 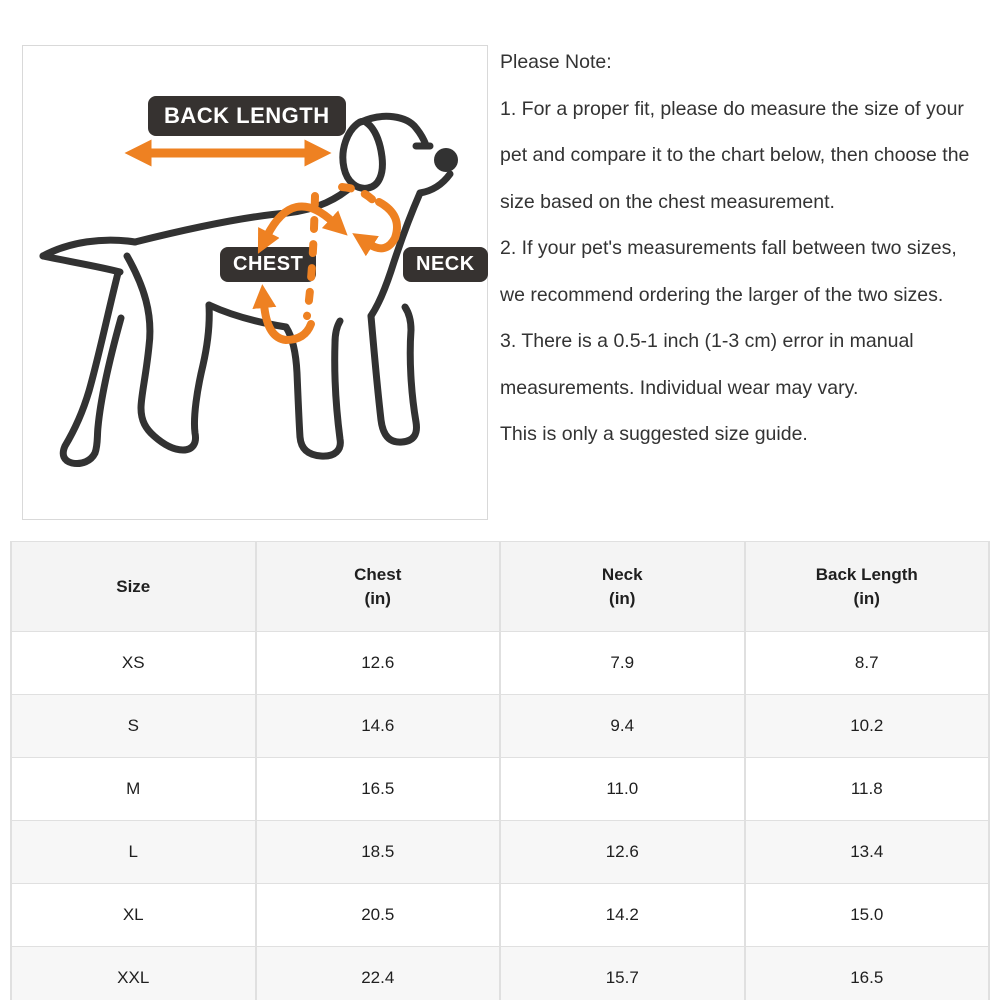 What do you see at coordinates (133, 726) in the screenshot?
I see `table-cell: S` at bounding box center [133, 726].